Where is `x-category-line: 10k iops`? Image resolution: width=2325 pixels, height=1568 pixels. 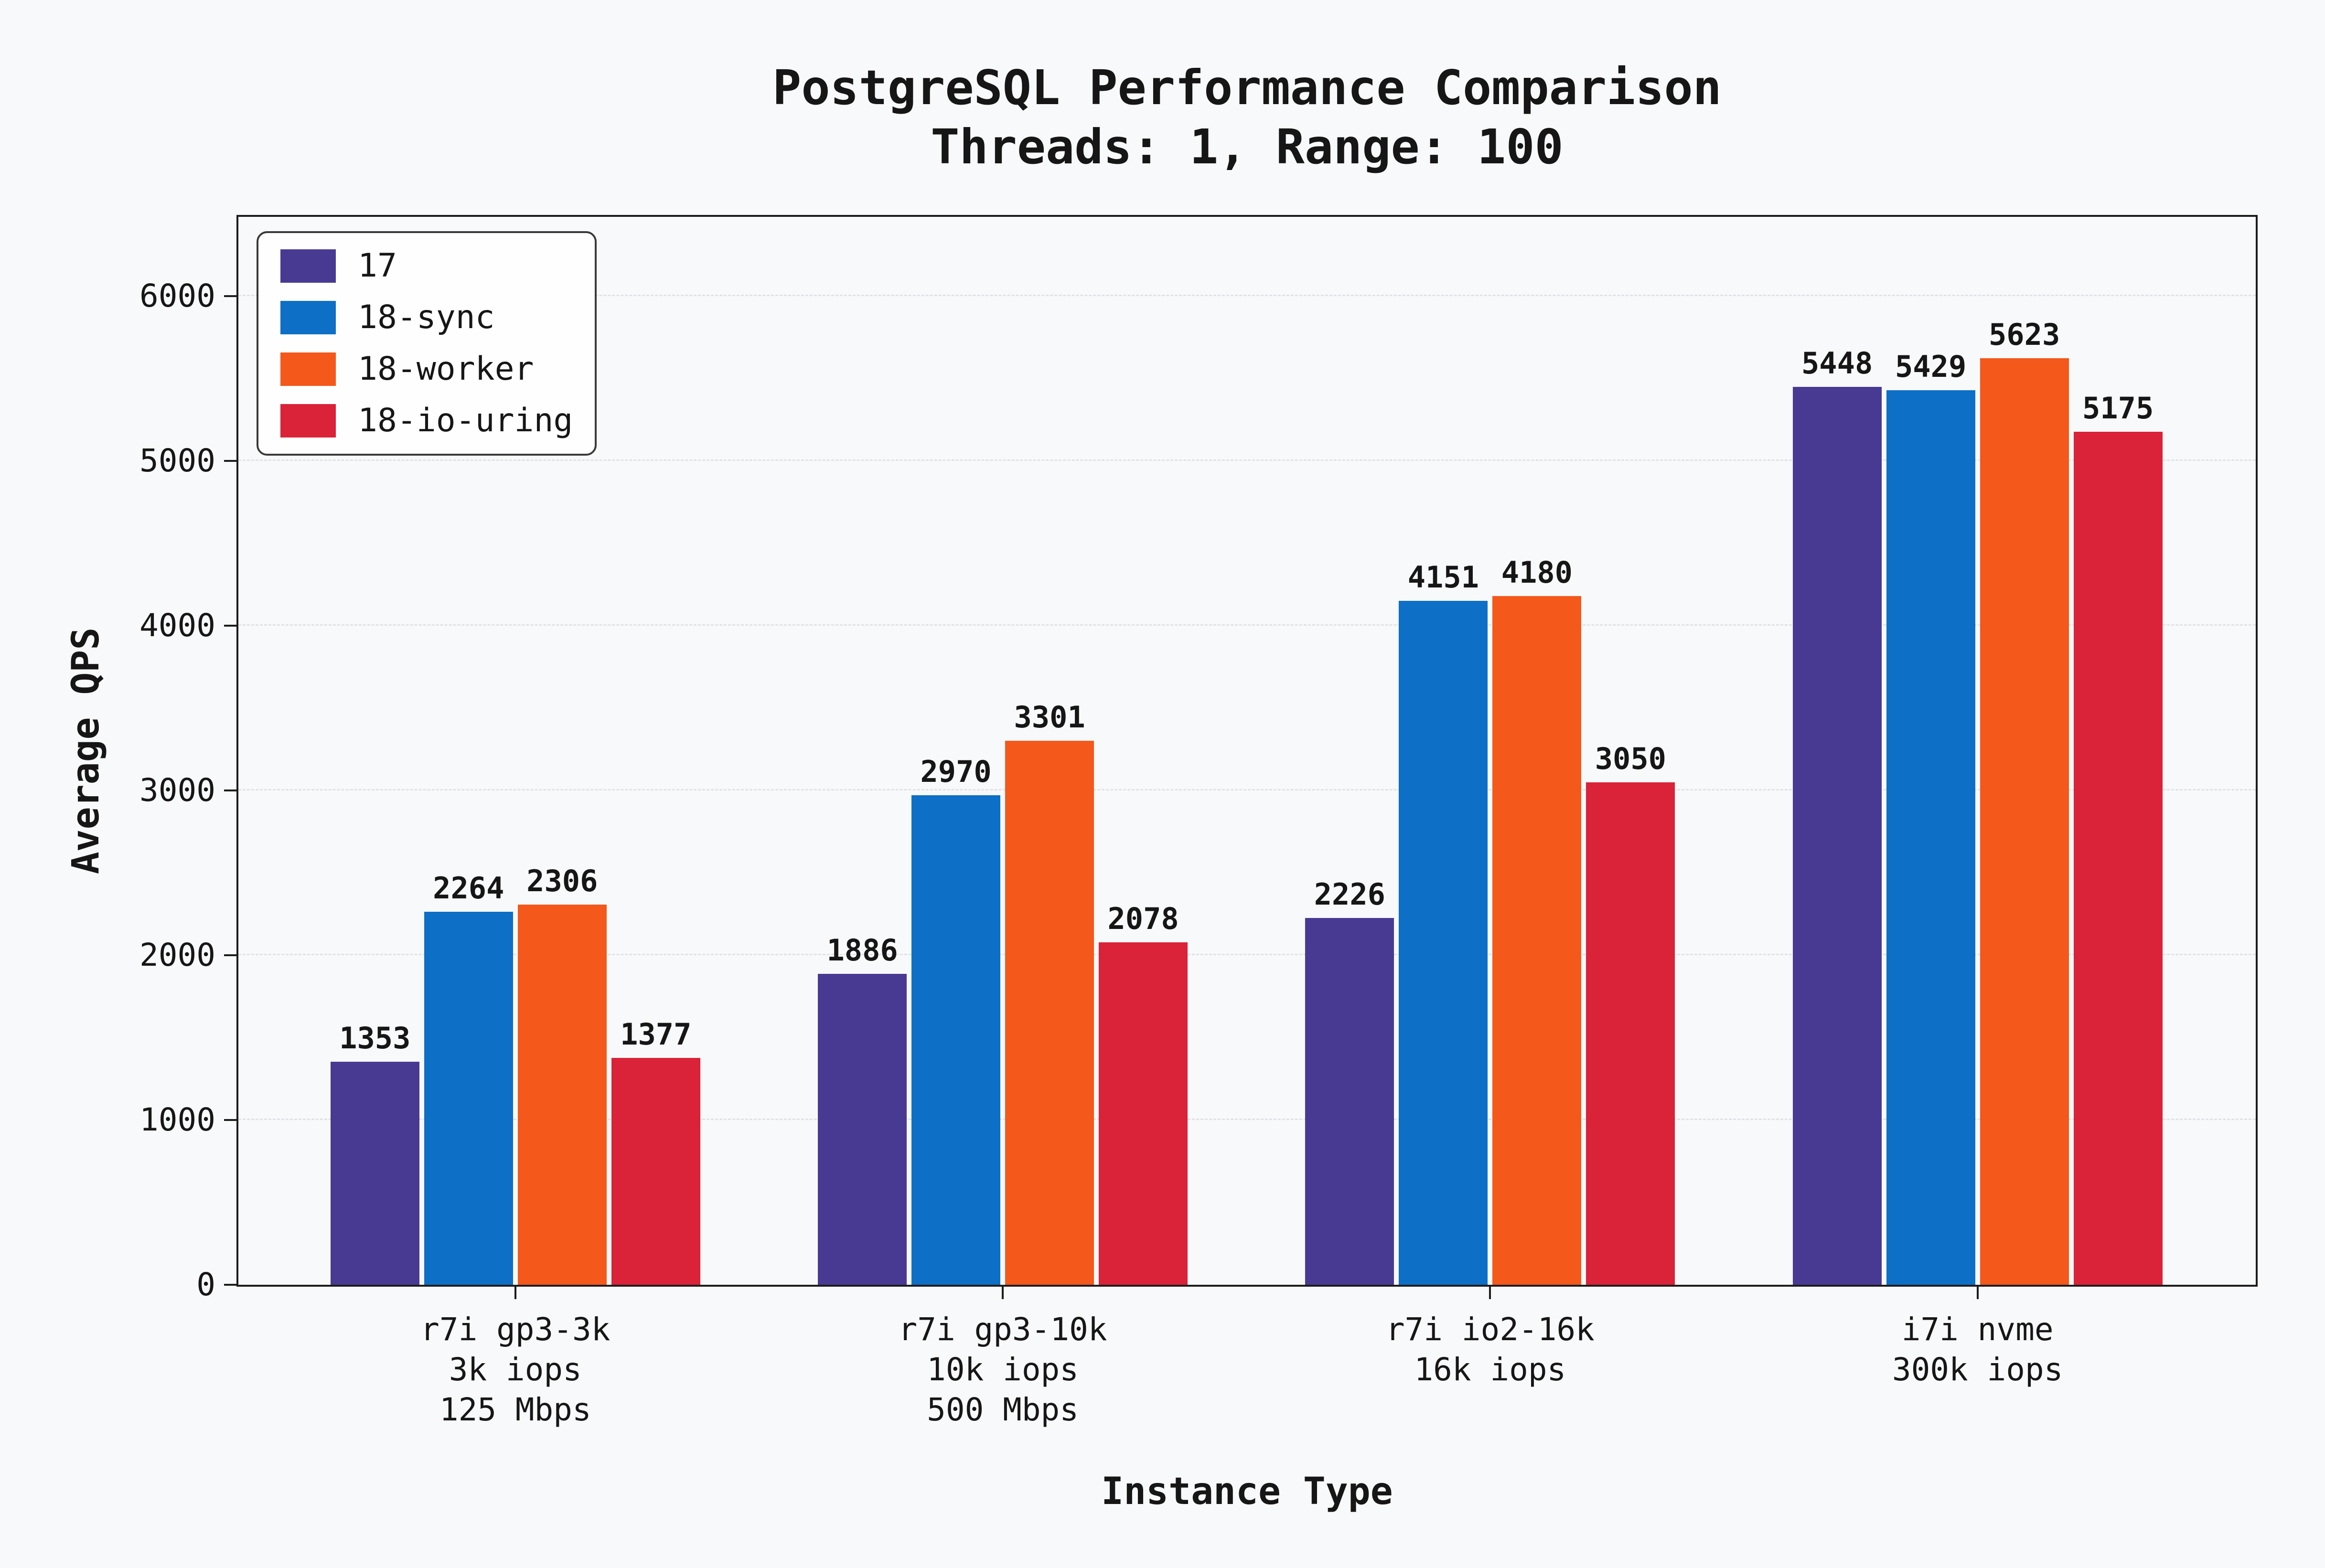 x-category-line: 10k iops is located at coordinates (1003, 1369).